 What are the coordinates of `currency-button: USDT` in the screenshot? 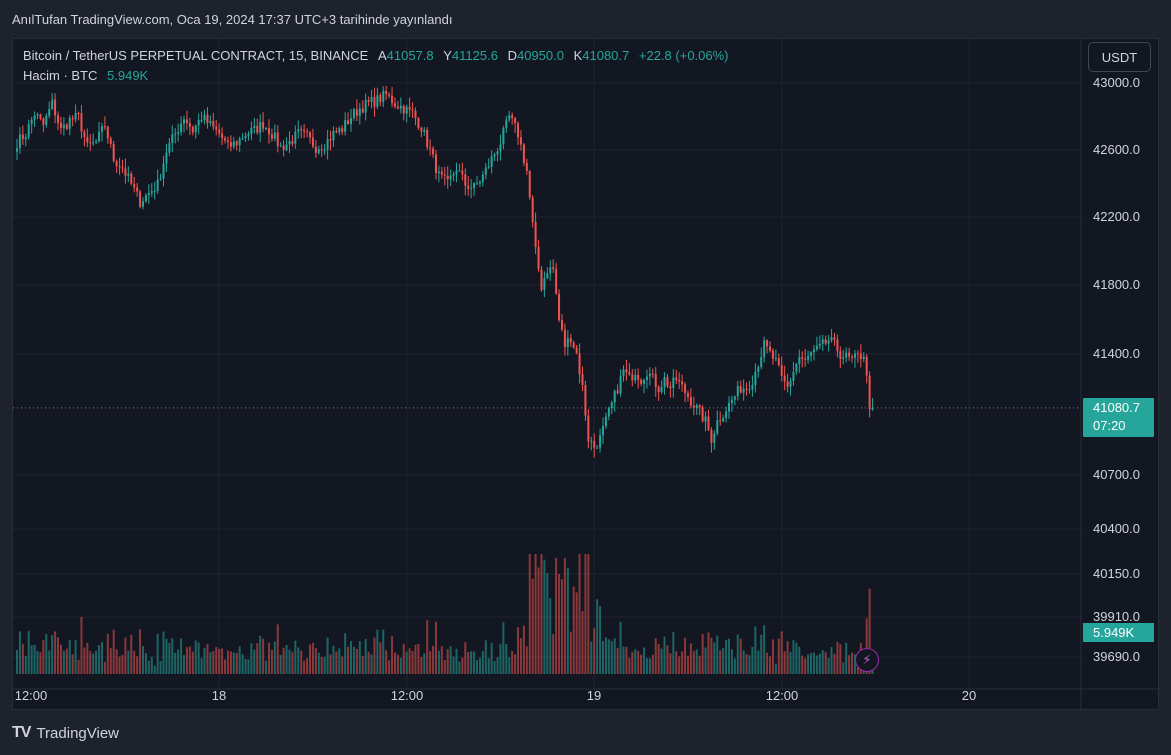 It's located at (1119, 57).